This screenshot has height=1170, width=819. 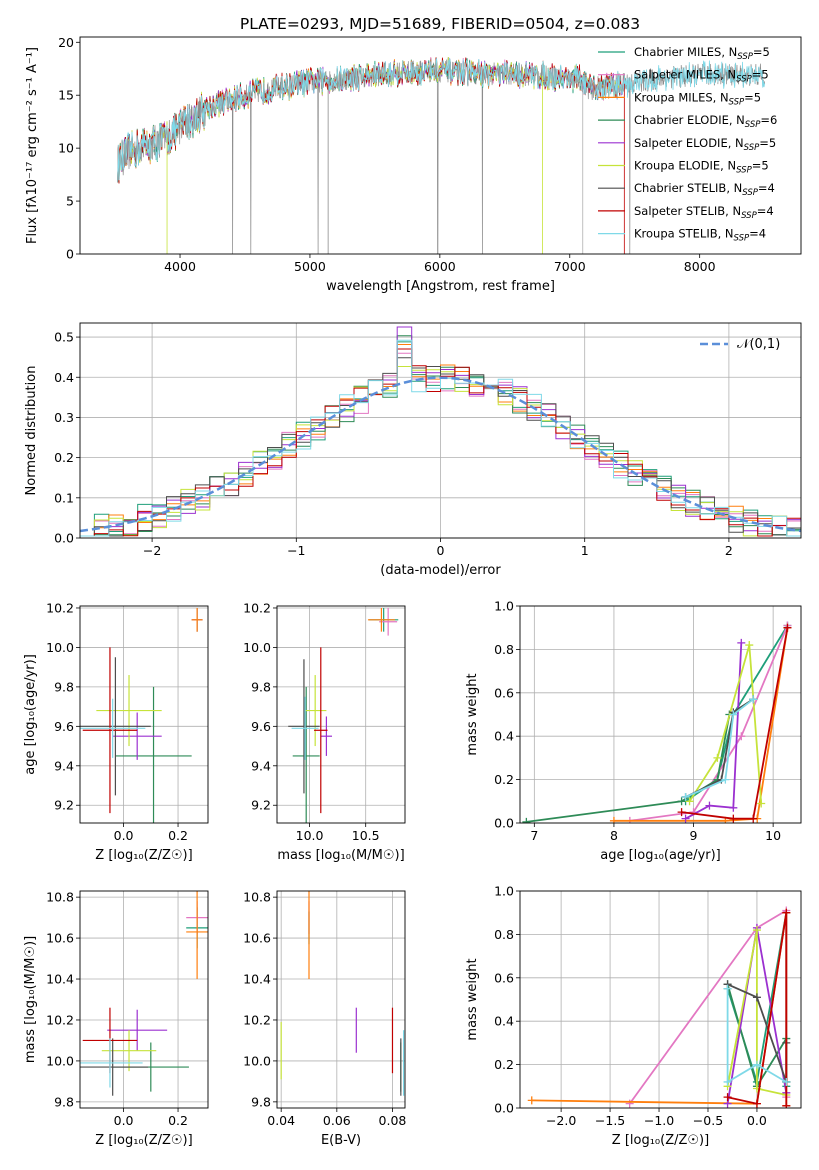 What do you see at coordinates (705, 144) in the screenshot?
I see `legend-entry: Salpeter ELODIE, NSSP=5` at bounding box center [705, 144].